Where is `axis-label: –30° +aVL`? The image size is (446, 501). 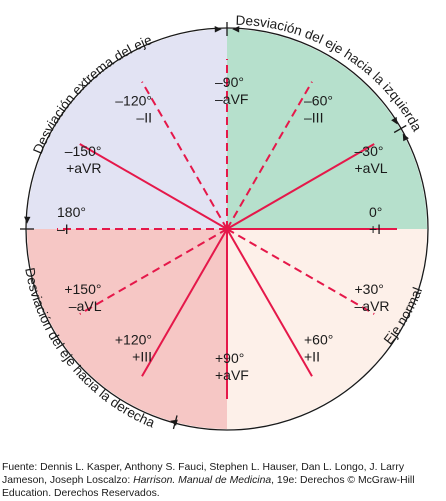
axis-label: –30° +aVL is located at coordinates (371, 159).